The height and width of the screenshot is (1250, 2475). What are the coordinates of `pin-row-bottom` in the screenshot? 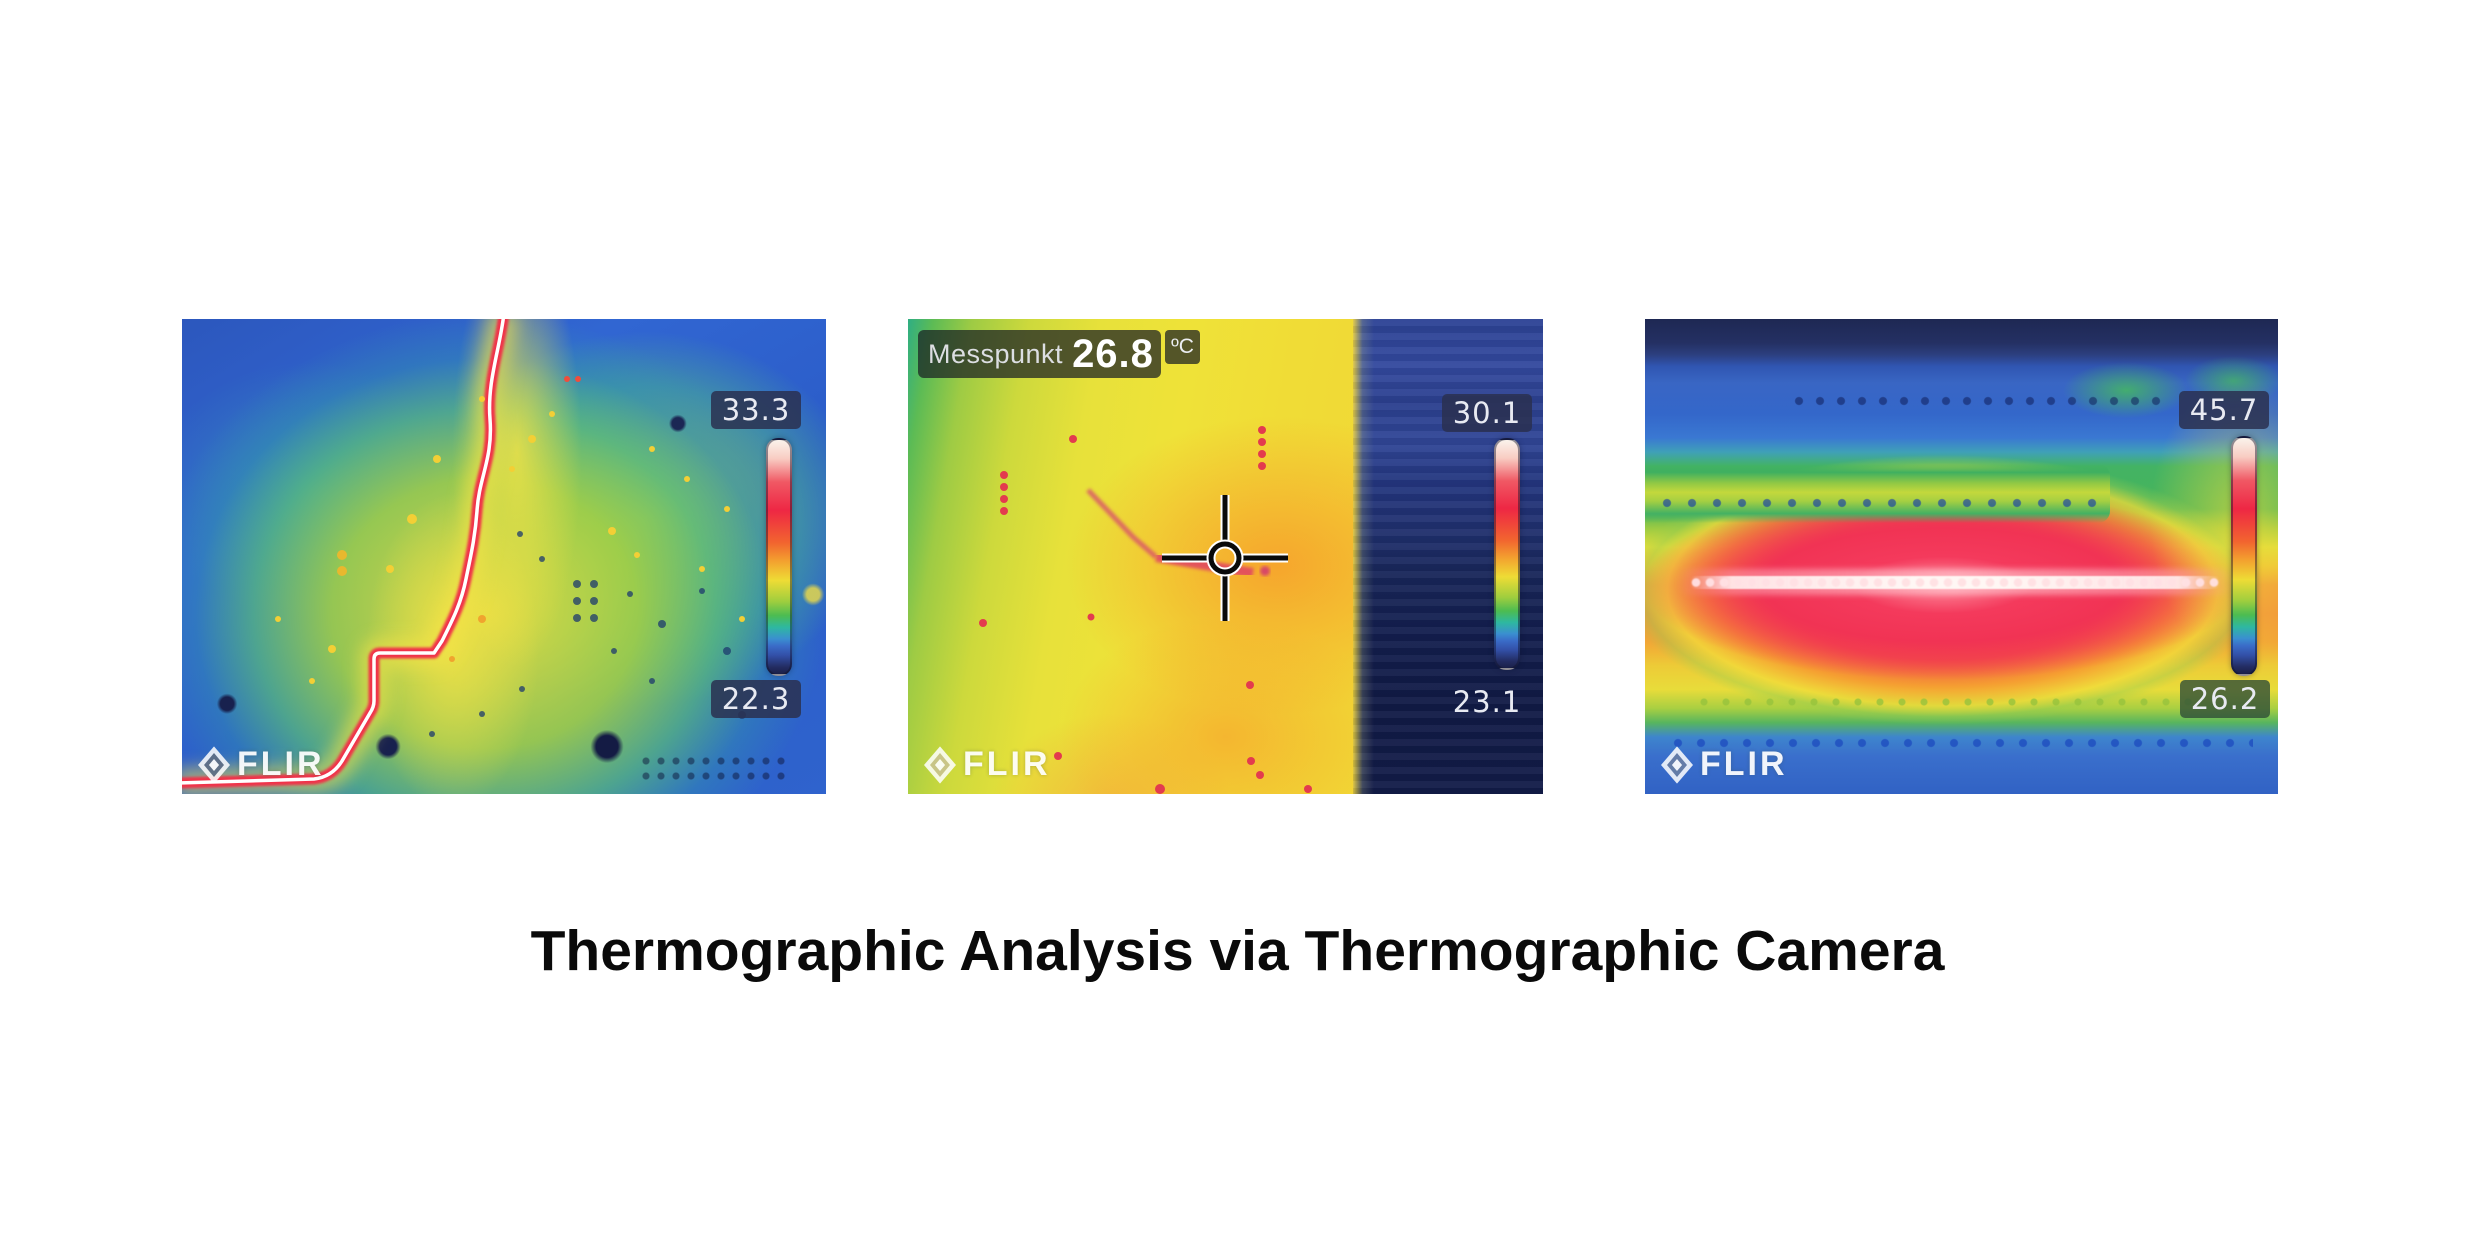 It's located at (1961, 742).